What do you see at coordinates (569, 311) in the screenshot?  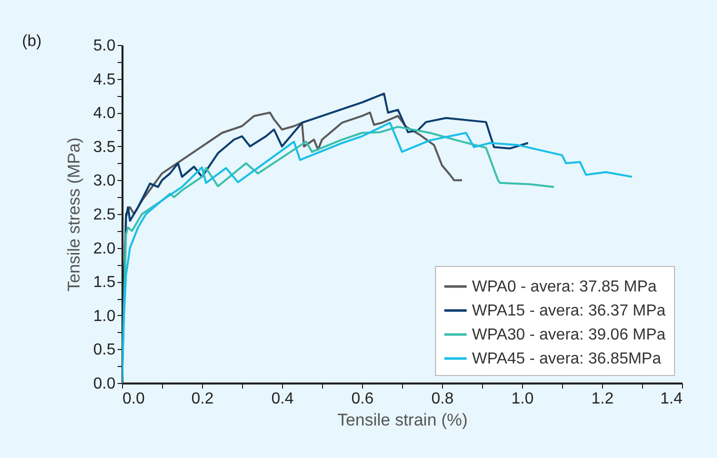 I see `legend-label: WPA15 - avera: 36.37 MPa` at bounding box center [569, 311].